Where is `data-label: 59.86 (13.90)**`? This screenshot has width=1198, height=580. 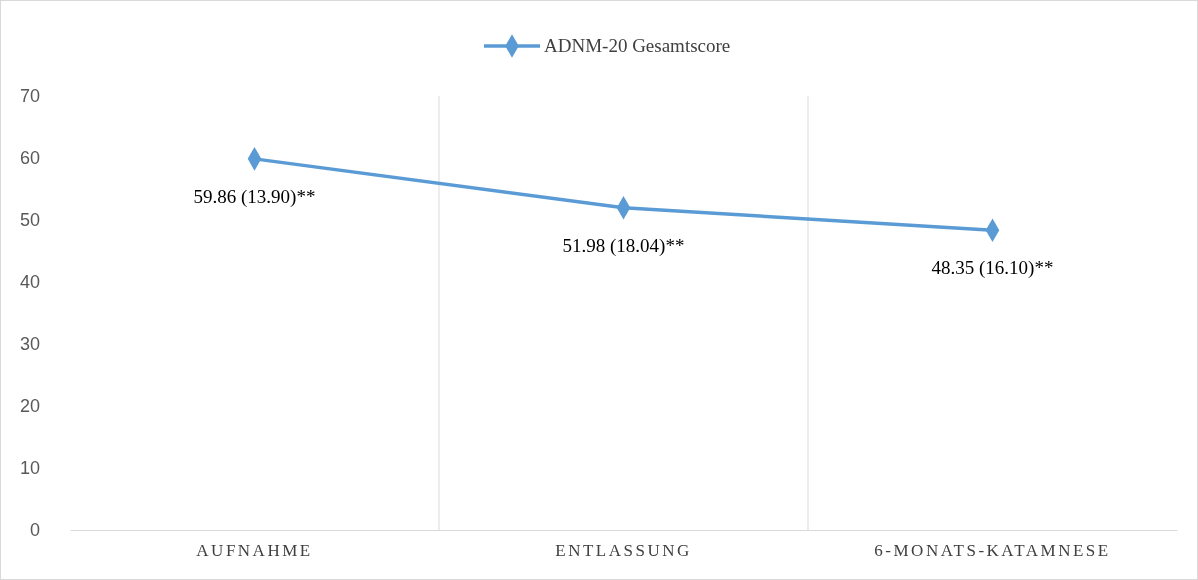
data-label: 59.86 (13.90)** is located at coordinates (254, 196).